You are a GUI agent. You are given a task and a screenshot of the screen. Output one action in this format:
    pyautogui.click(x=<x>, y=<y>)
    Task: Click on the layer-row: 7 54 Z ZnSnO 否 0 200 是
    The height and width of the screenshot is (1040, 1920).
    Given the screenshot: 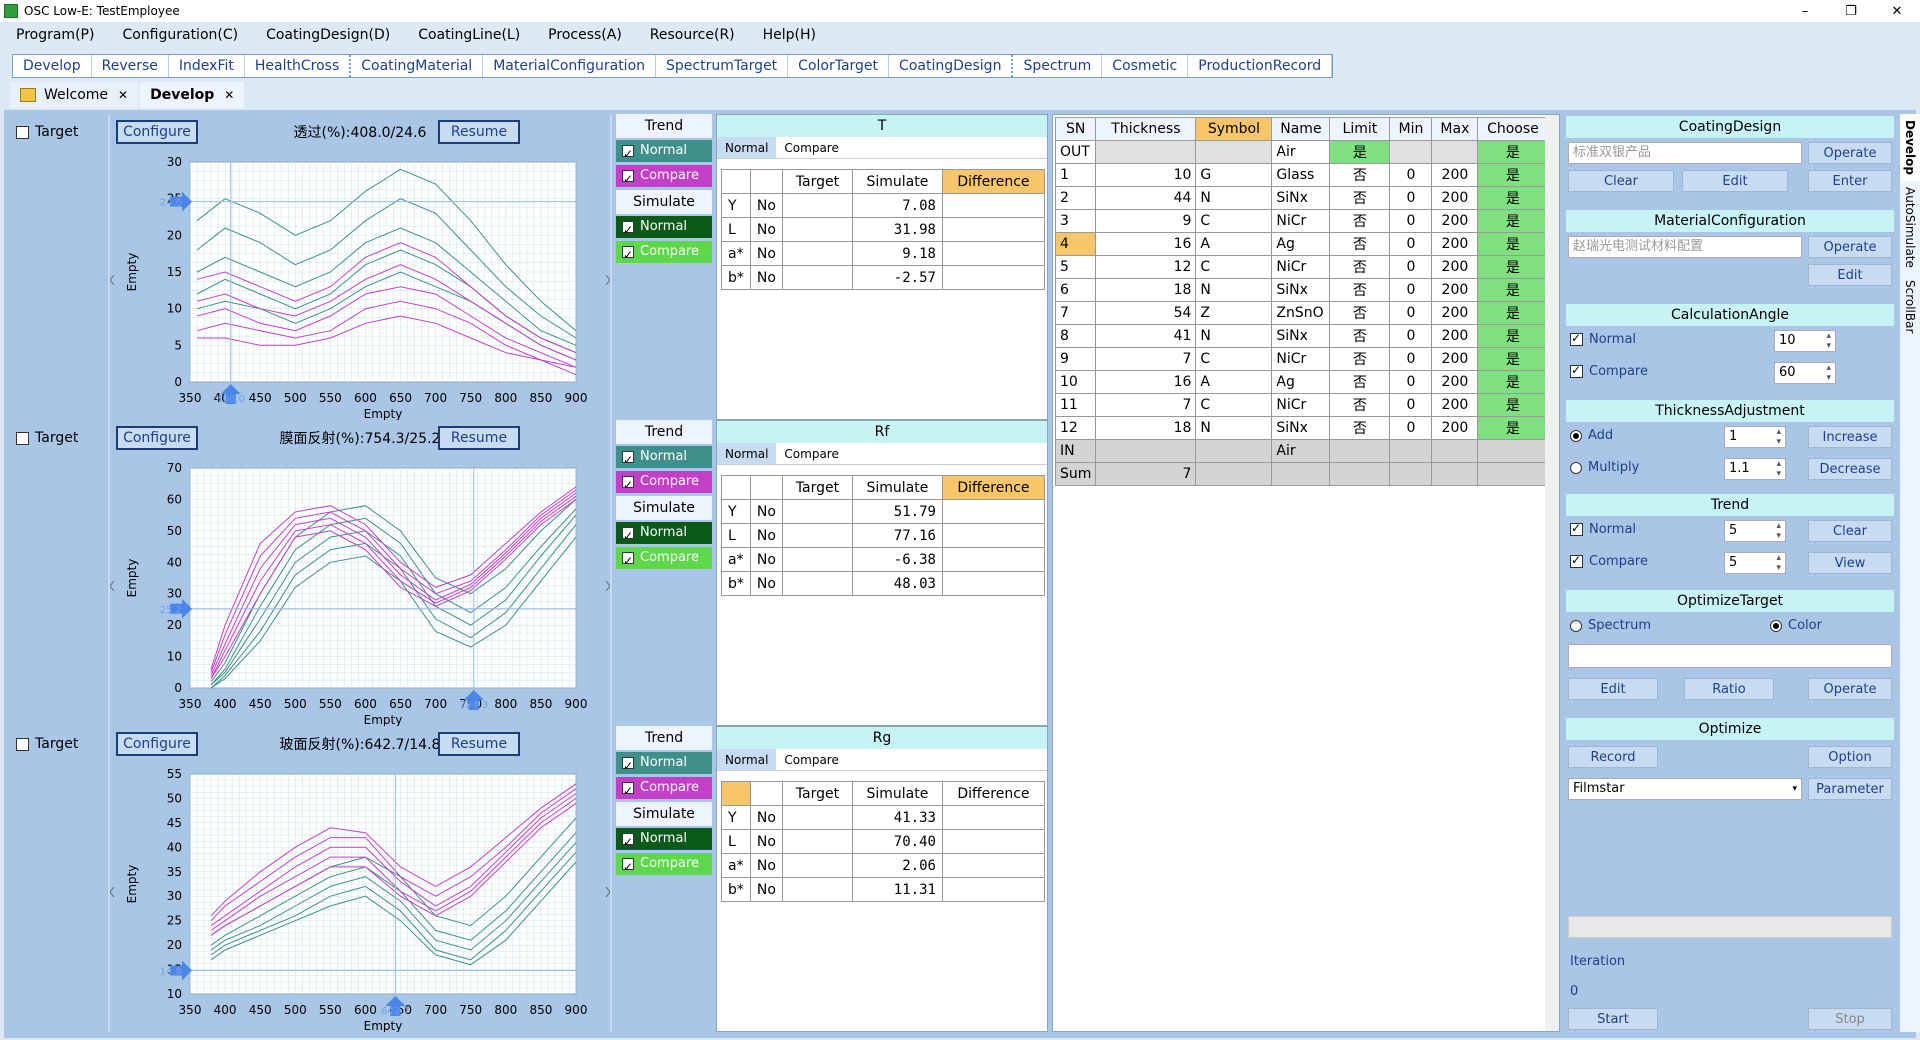 What is the action you would take?
    pyautogui.click(x=1301, y=313)
    